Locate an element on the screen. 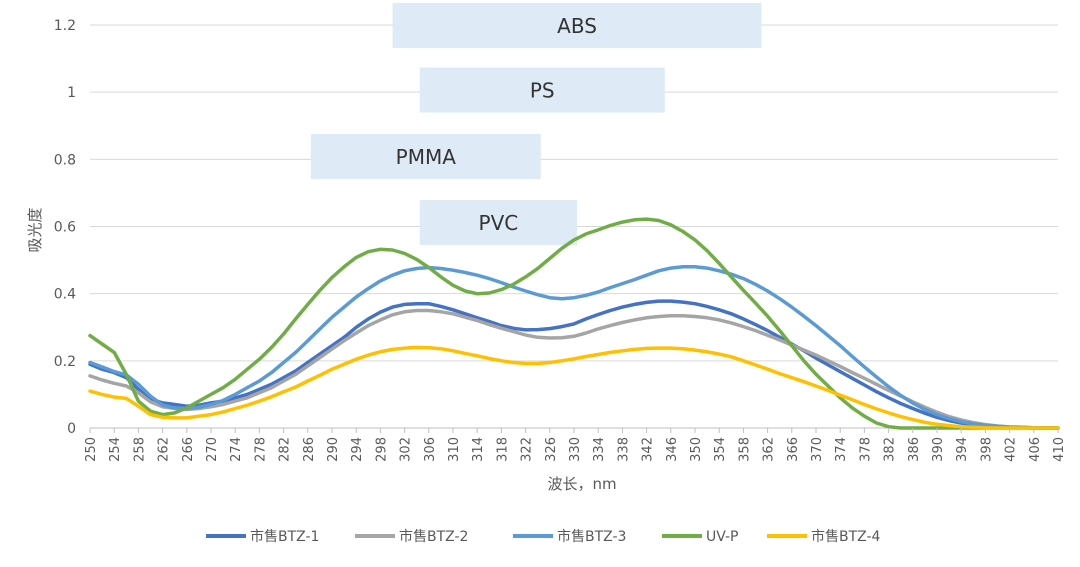 This screenshot has width=1080, height=567. legend-label: 市售BTZ-2 is located at coordinates (433, 536).